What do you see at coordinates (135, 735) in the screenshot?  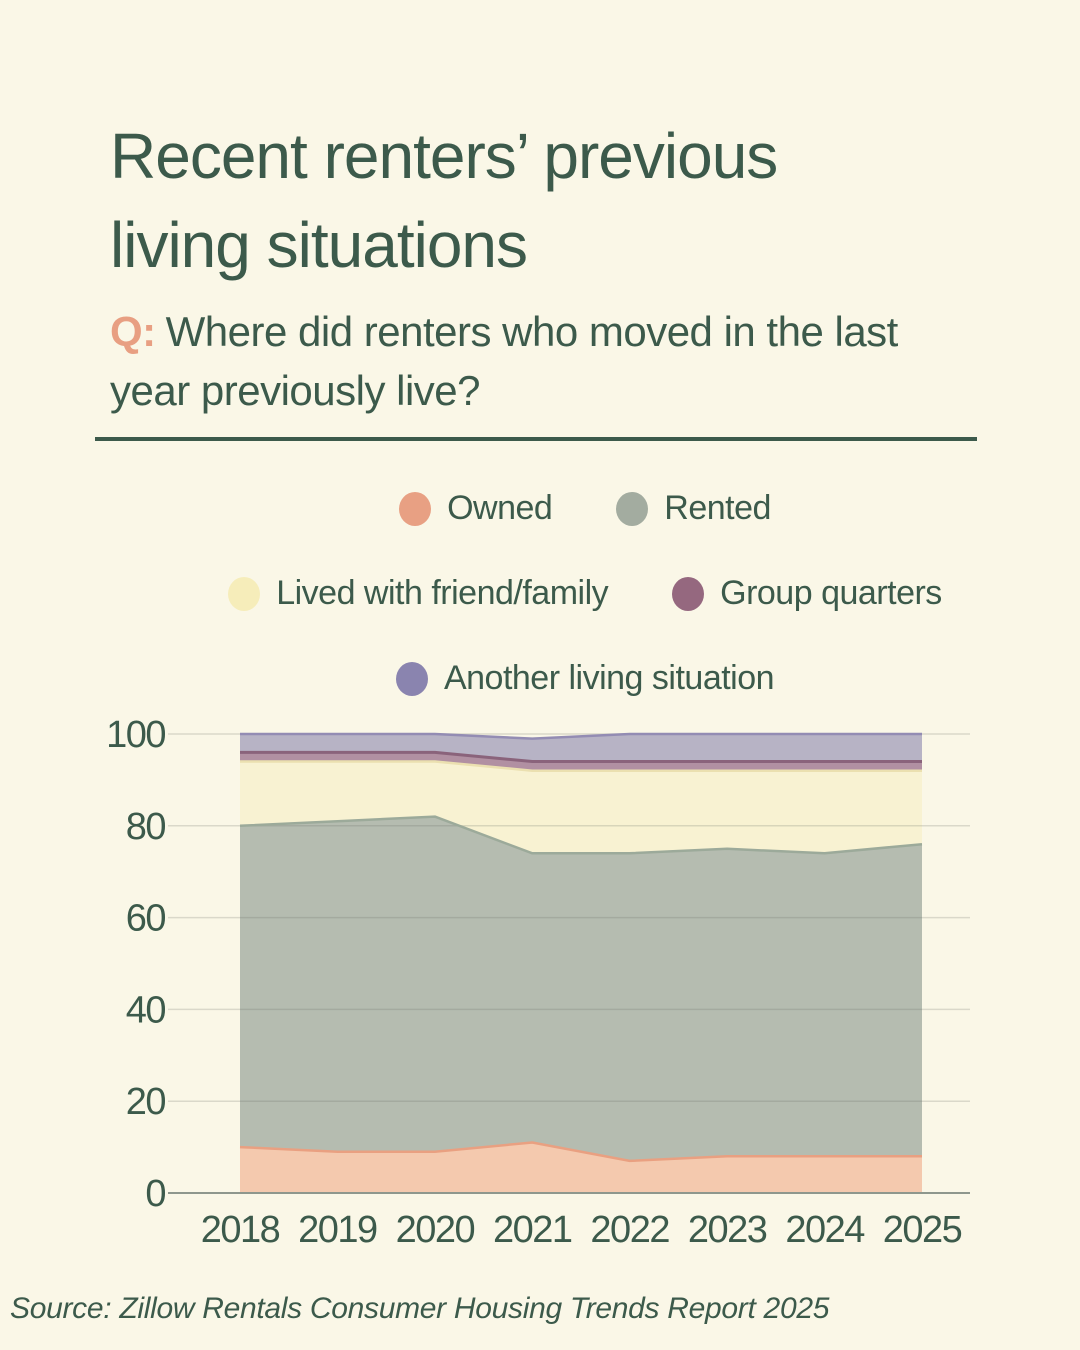 I see `y-tick-label-100: 100` at bounding box center [135, 735].